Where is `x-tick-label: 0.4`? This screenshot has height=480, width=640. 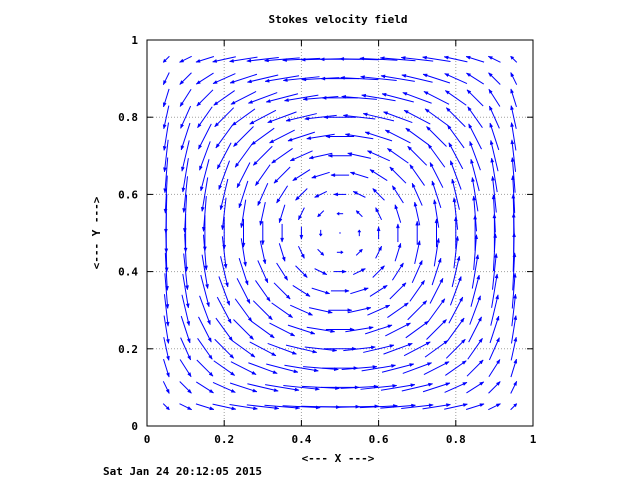 x-tick-label: 0.4 is located at coordinates (301, 439).